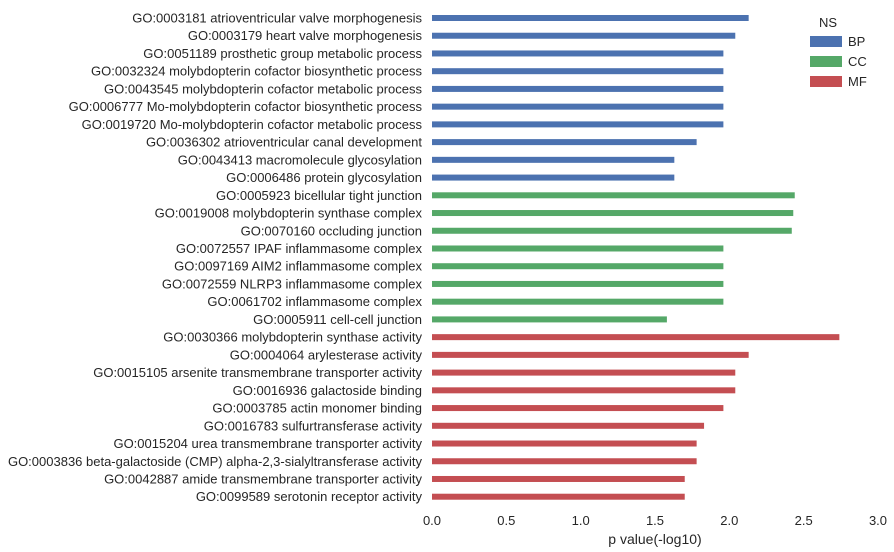 This screenshot has height=552, width=894. I want to click on x-tick-label: 2.5, so click(804, 520).